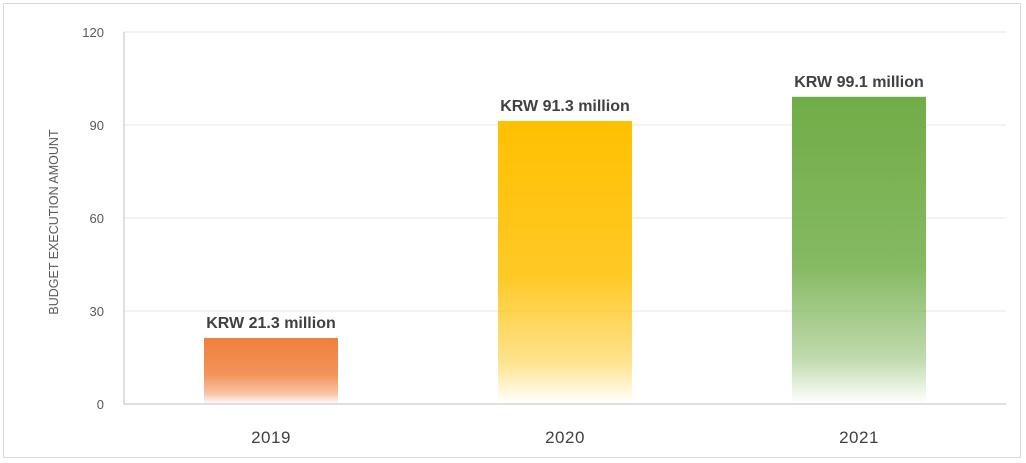 This screenshot has height=463, width=1026. What do you see at coordinates (859, 82) in the screenshot?
I see `data-label-2021: KRW 99.1 million` at bounding box center [859, 82].